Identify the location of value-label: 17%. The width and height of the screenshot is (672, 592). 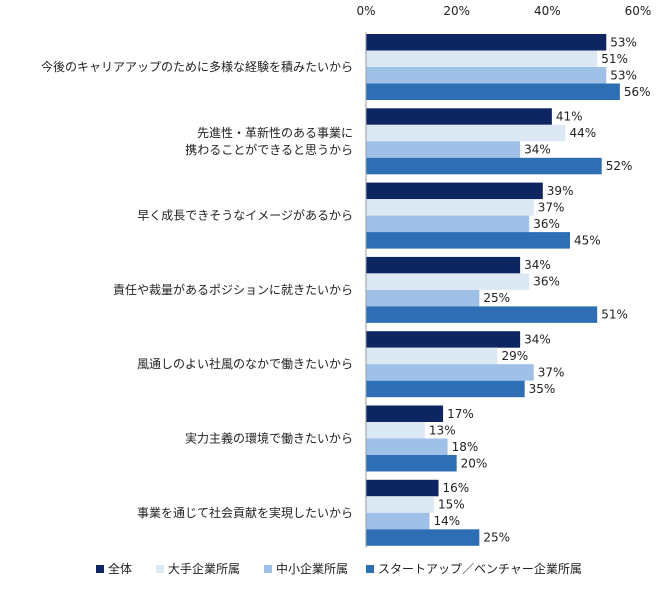
(460, 414).